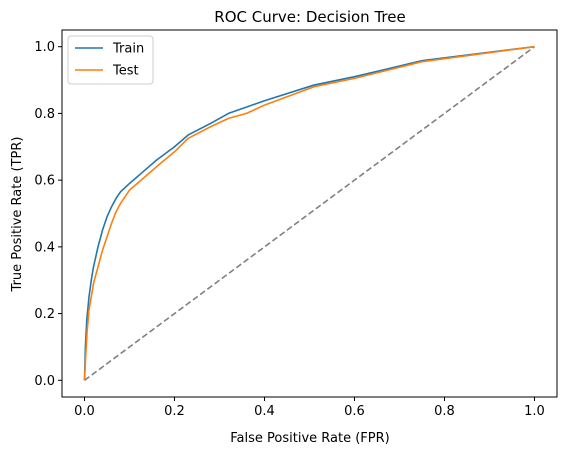 This screenshot has height=453, width=567. Describe the element at coordinates (44, 381) in the screenshot. I see `y-tick-label: 0.0` at that location.